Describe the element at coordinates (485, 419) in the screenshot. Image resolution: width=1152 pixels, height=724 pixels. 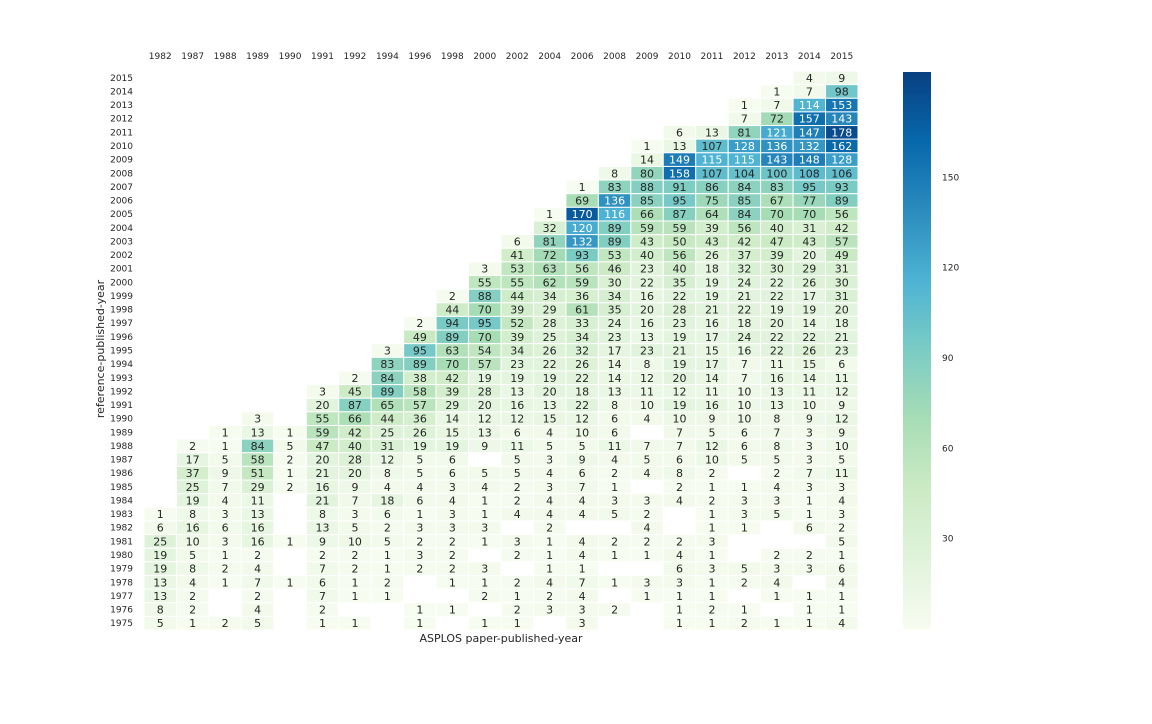
I see `cell-value-label: 12` at that location.